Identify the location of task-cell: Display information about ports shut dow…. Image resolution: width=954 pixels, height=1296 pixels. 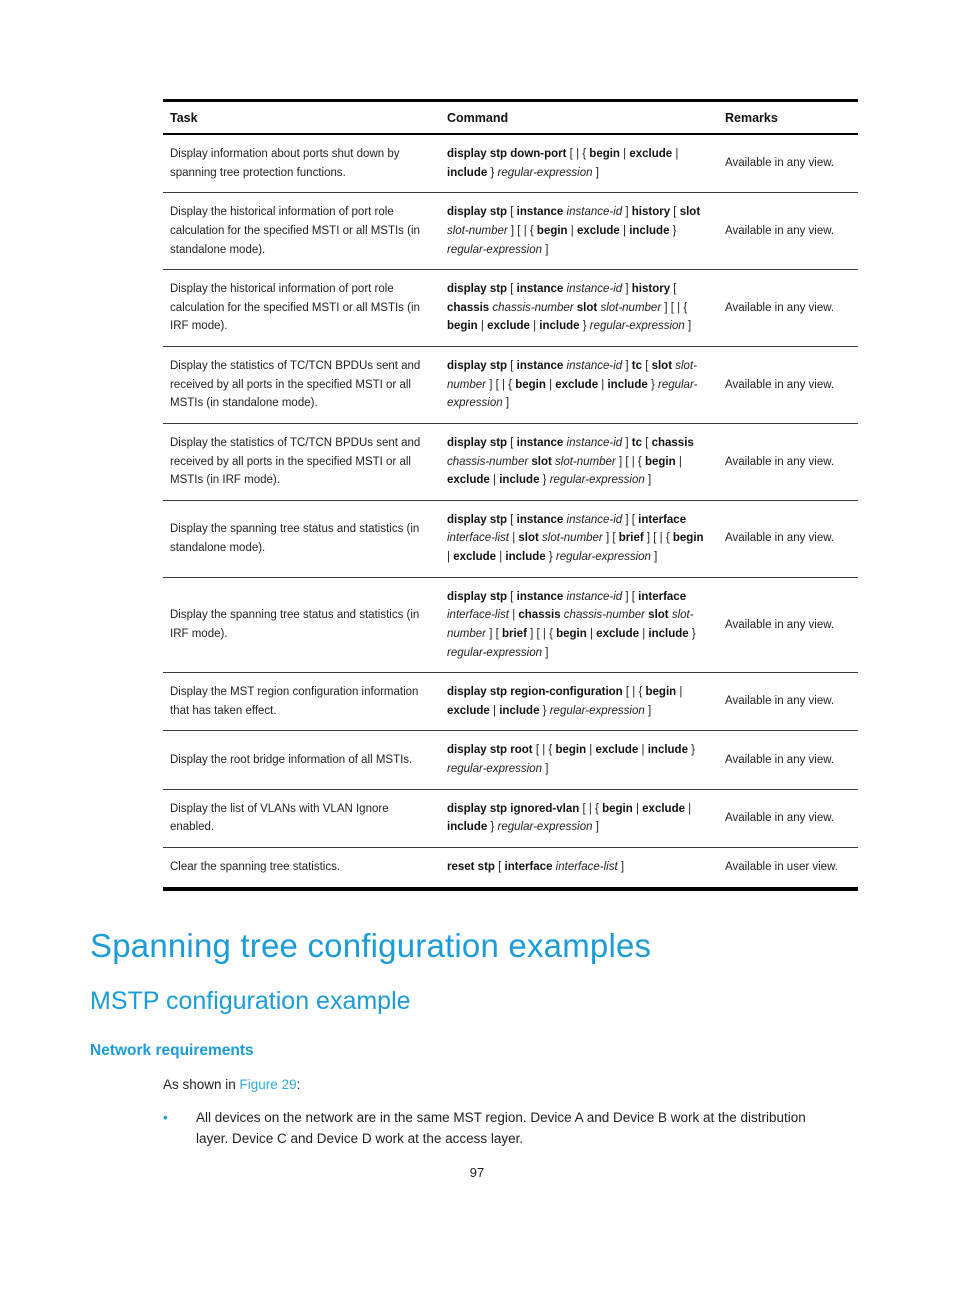
(285, 163).